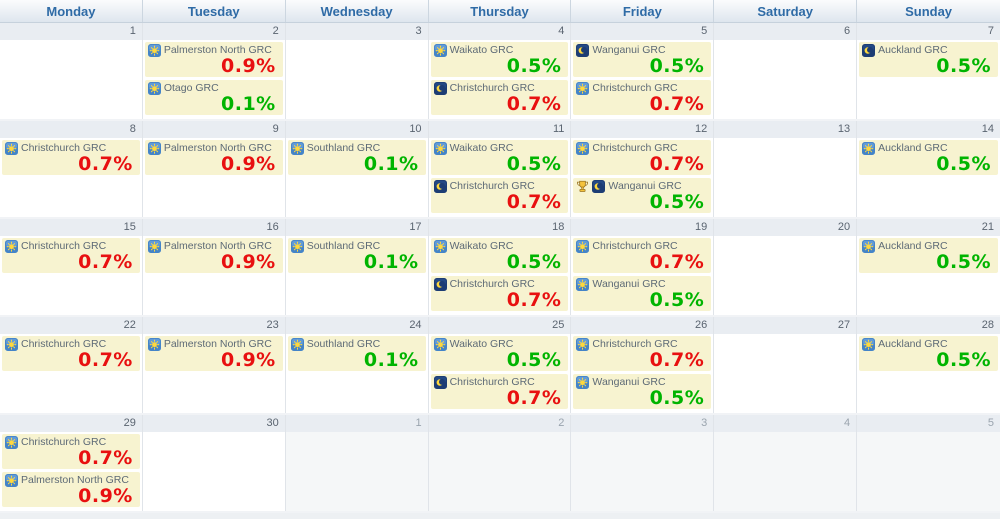 This screenshot has width=1000, height=519. I want to click on day-cell: 17 Southland GRC 0.1%, so click(357, 267).